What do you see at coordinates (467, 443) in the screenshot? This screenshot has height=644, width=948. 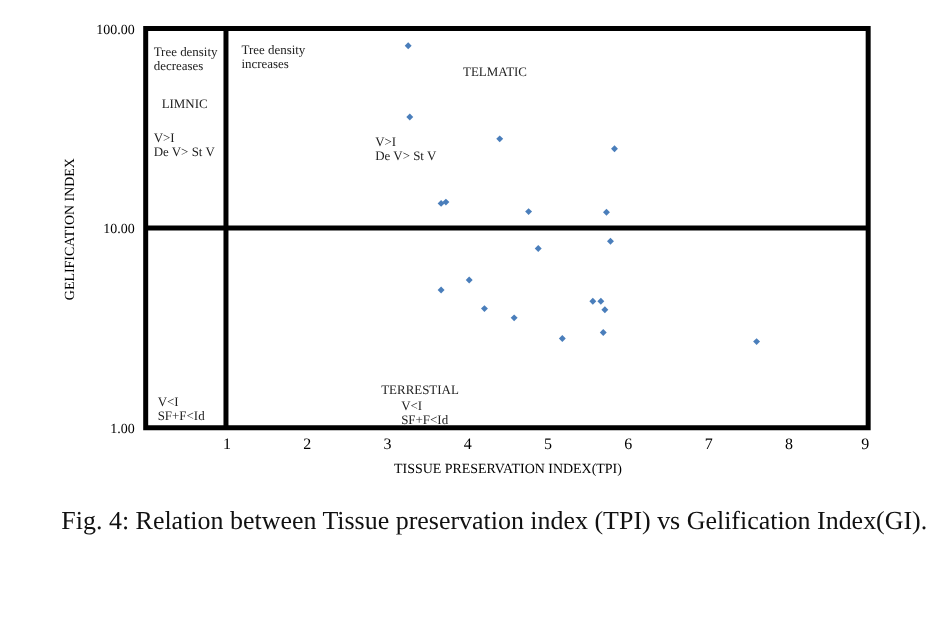 I see `x-tick-label: 4` at bounding box center [467, 443].